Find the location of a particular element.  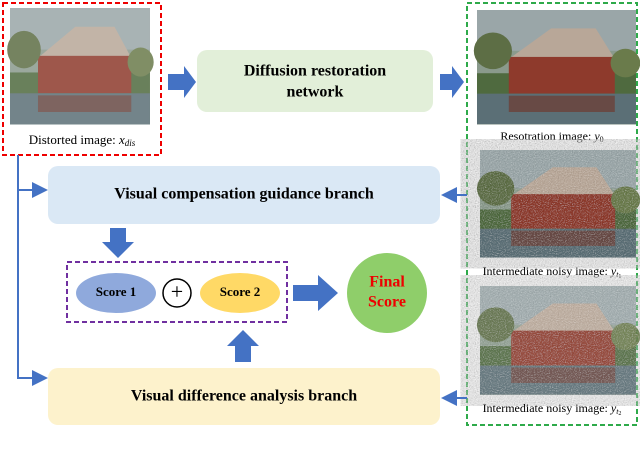

final-score is located at coordinates (387, 293).